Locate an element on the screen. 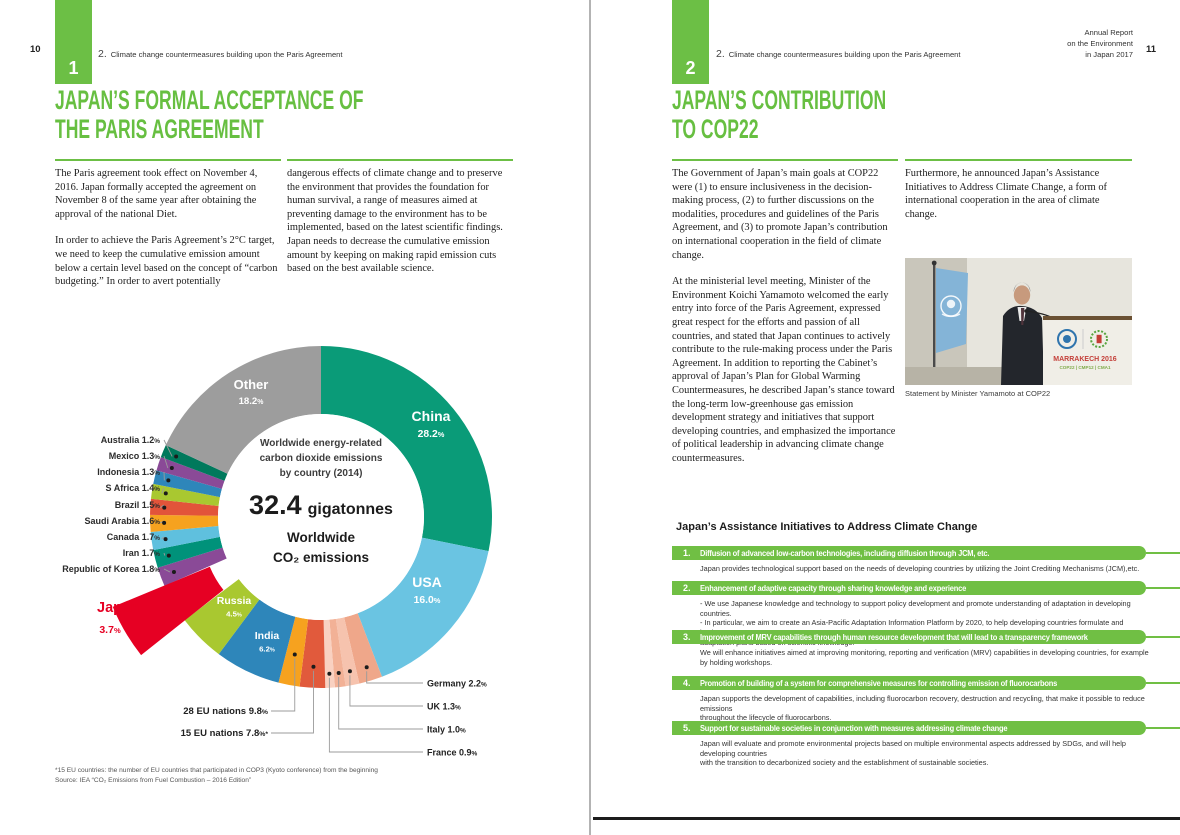 Image resolution: width=1180 pixels, height=835 pixels. label-mexico: Mexico 1.3% is located at coordinates (135, 456).